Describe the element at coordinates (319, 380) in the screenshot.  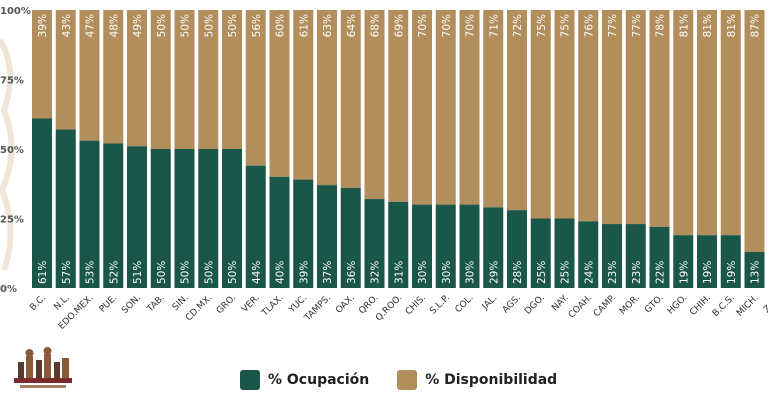
I see `legend-label-ocupacion: % Ocupación` at that location.